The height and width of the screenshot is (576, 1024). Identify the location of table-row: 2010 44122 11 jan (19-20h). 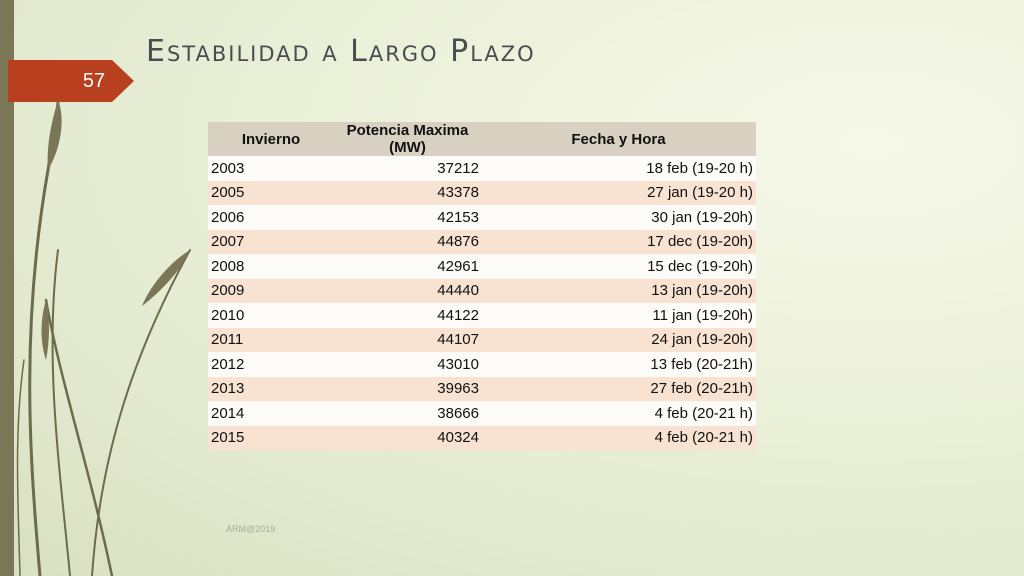
(482, 315).